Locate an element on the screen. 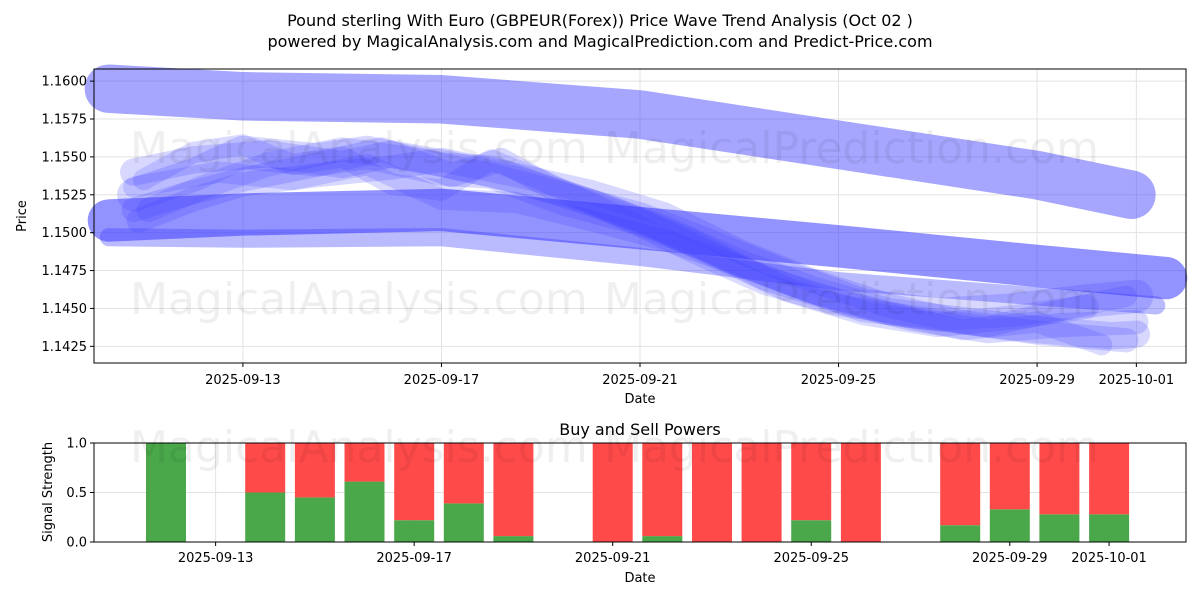 The width and height of the screenshot is (1200, 600). power-x-tick-label: 2025-09-21 is located at coordinates (613, 558).